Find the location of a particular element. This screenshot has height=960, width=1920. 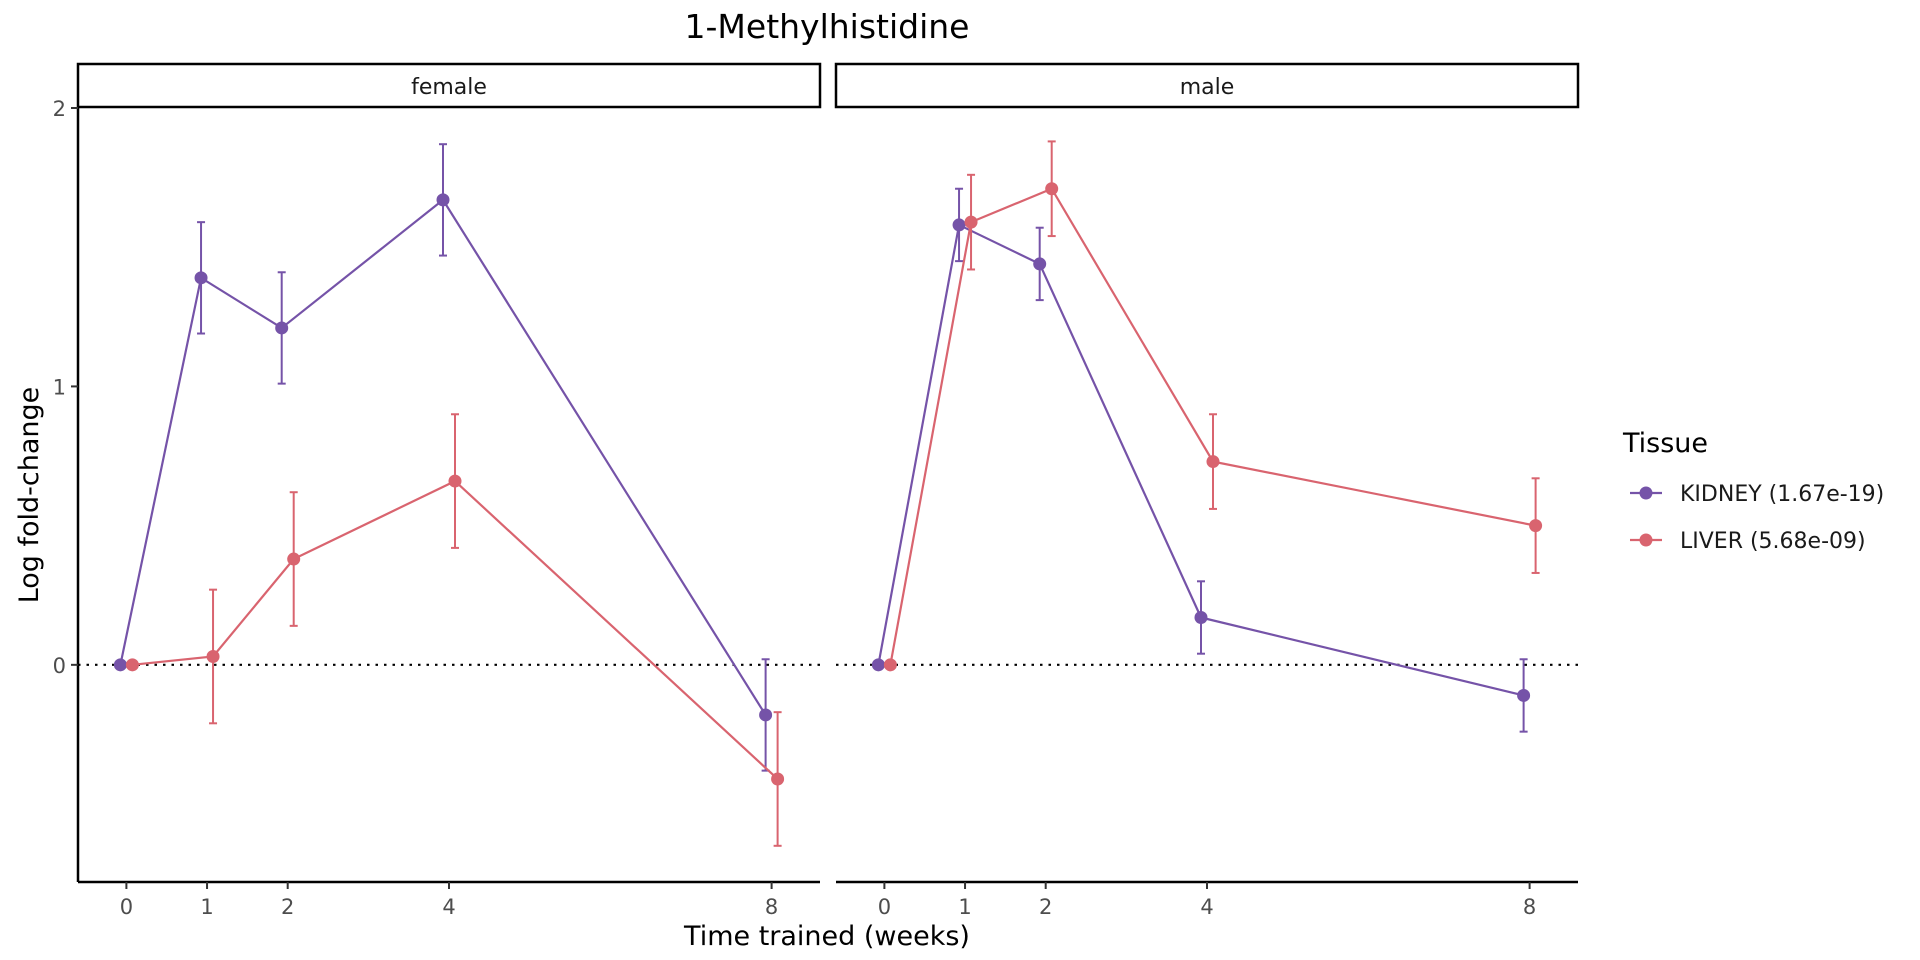

x-axis-label: Time trained (weeks) is located at coordinates (826, 936).